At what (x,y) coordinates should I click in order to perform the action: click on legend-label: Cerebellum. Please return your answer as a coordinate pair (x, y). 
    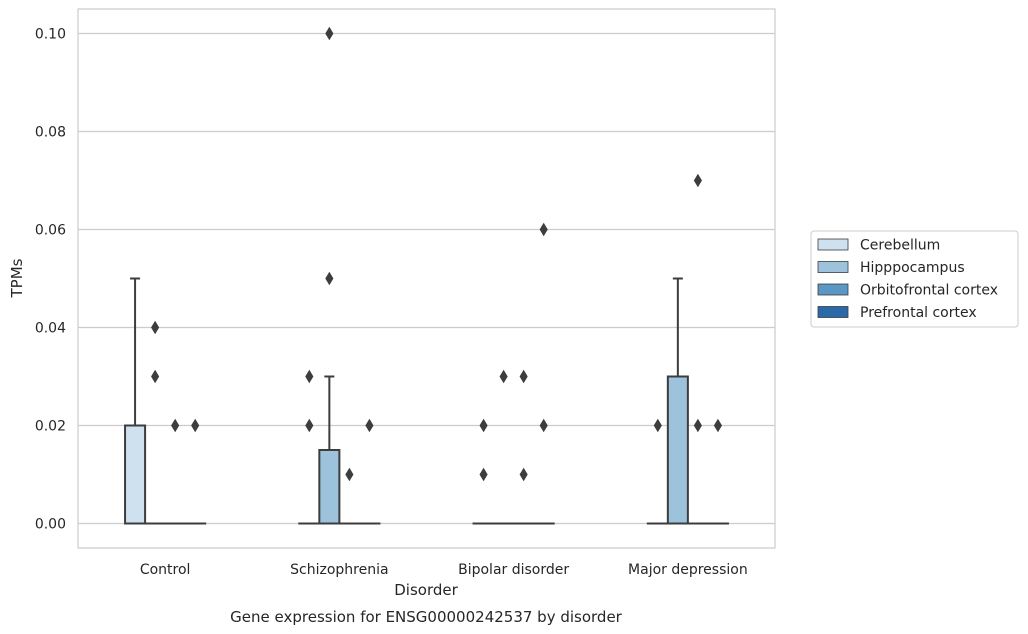
    Looking at the image, I should click on (900, 246).